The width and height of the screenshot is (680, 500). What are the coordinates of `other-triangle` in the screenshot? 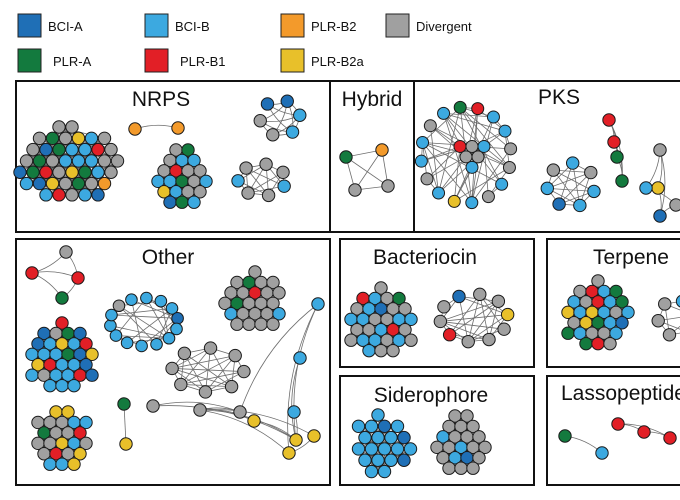 It's located at (55, 275).